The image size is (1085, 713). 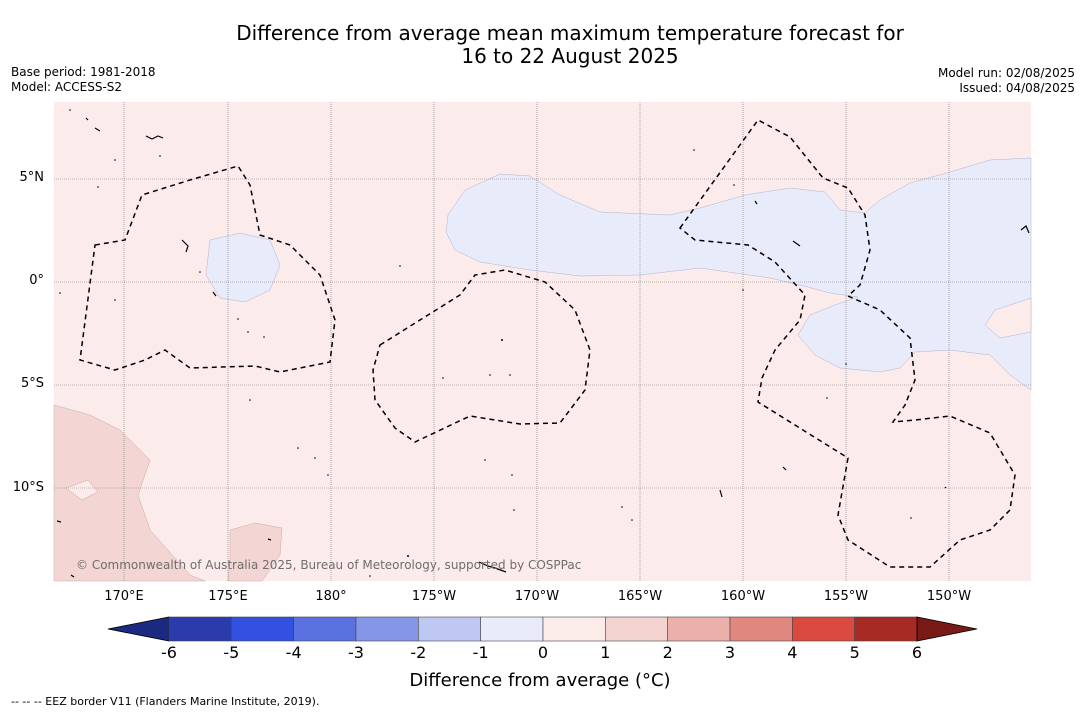 I want to click on lon-label-170e: 170°E, so click(x=124, y=596).